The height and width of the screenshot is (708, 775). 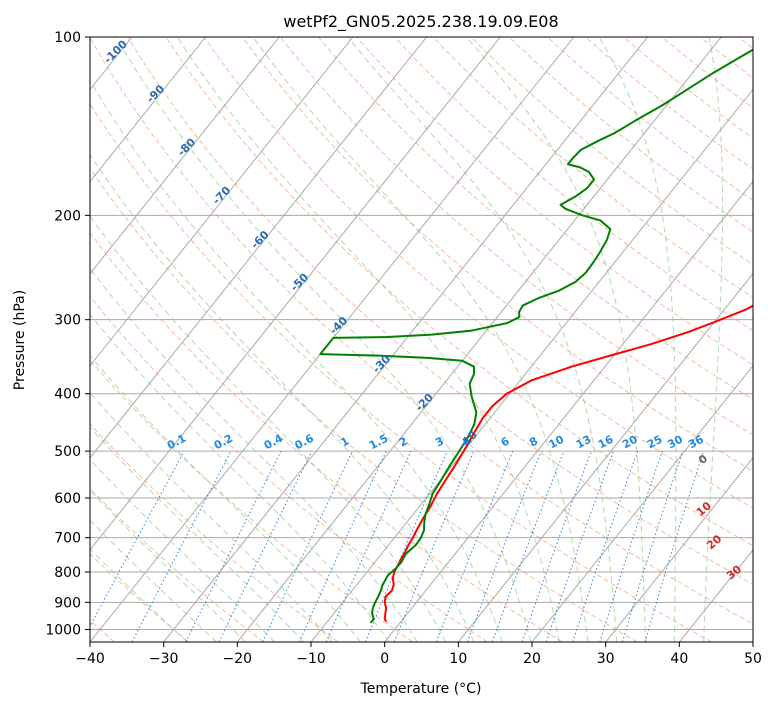 I want to click on x-tick-label: 40, so click(x=679, y=659).